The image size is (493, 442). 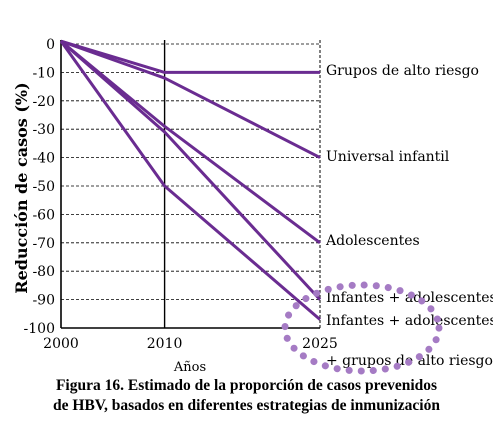 I want to click on x-tick-label: 2010, so click(x=165, y=344).